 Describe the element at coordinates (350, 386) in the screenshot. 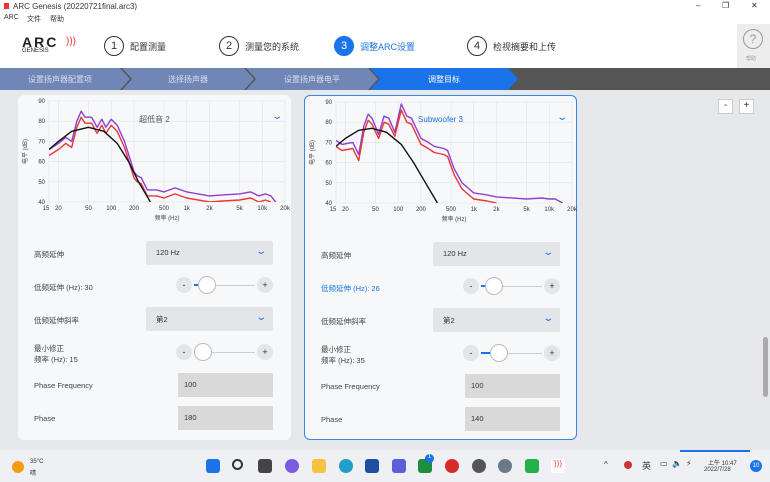

I see `phase-frequency-label: Phase Frequency` at that location.